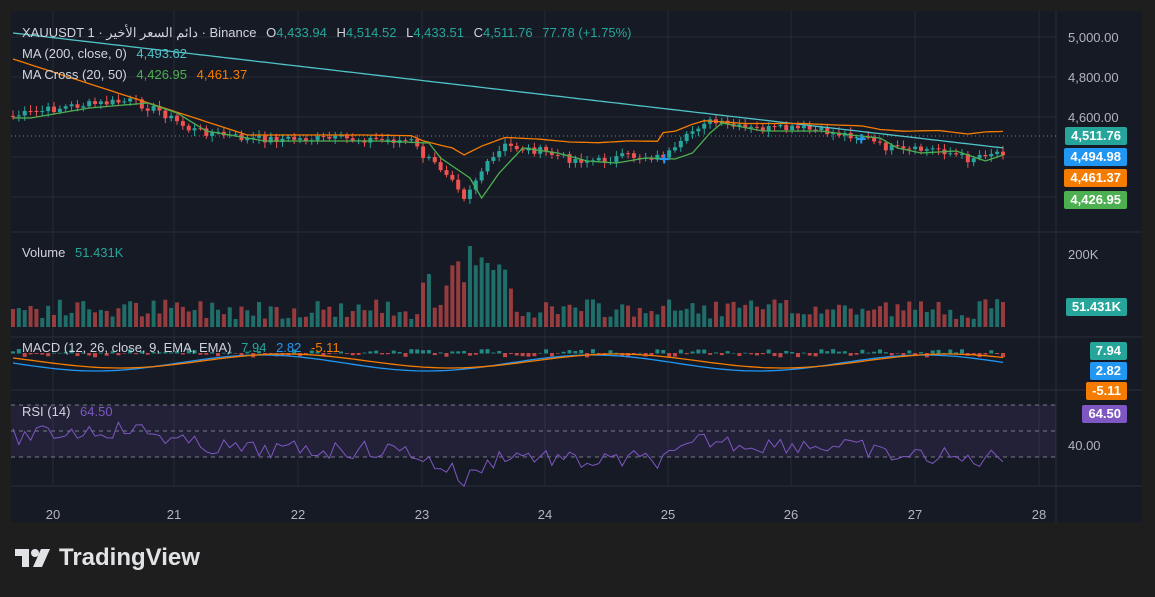 The image size is (1155, 597). What do you see at coordinates (137, 74) in the screenshot?
I see `macross-legend: MA Cross (20, 50) 4,426.95 4,461.37` at bounding box center [137, 74].